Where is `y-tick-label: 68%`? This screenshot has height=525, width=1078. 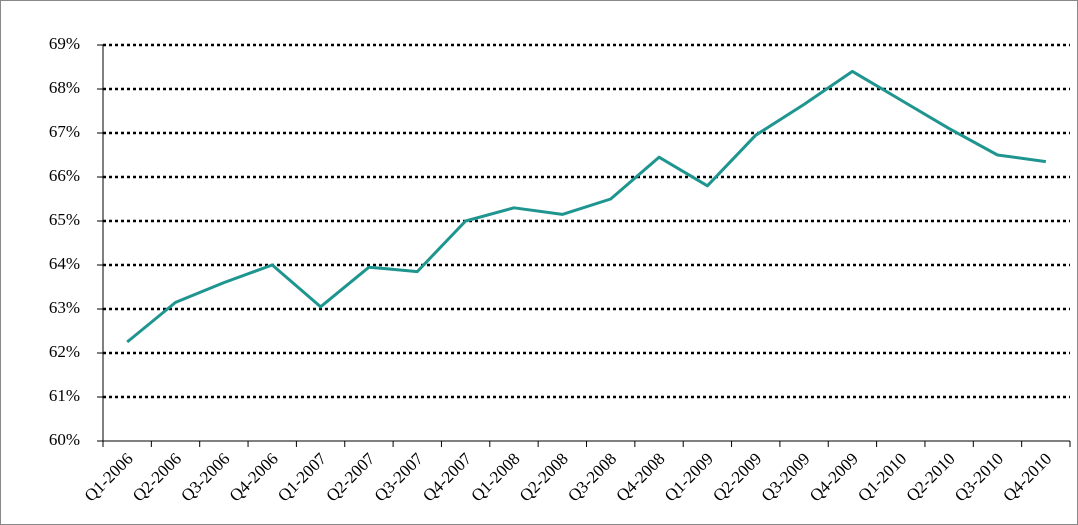
y-tick-label: 68% is located at coordinates (64, 87).